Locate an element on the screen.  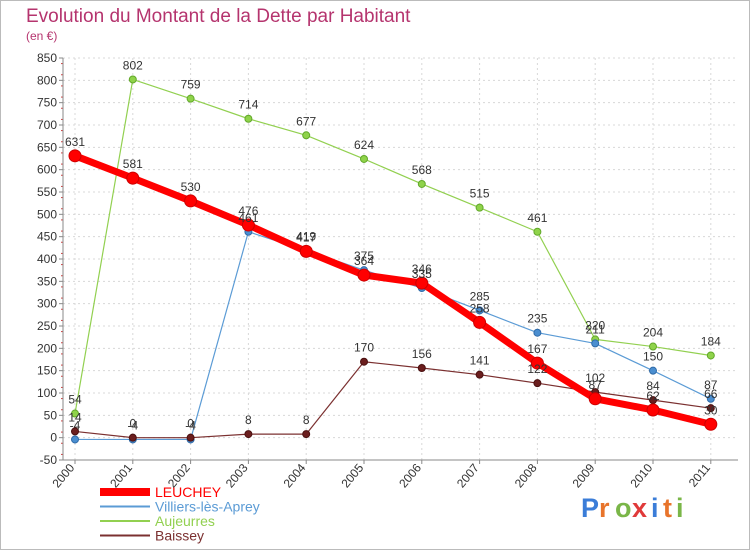
data-label: 802 is located at coordinates (133, 65).